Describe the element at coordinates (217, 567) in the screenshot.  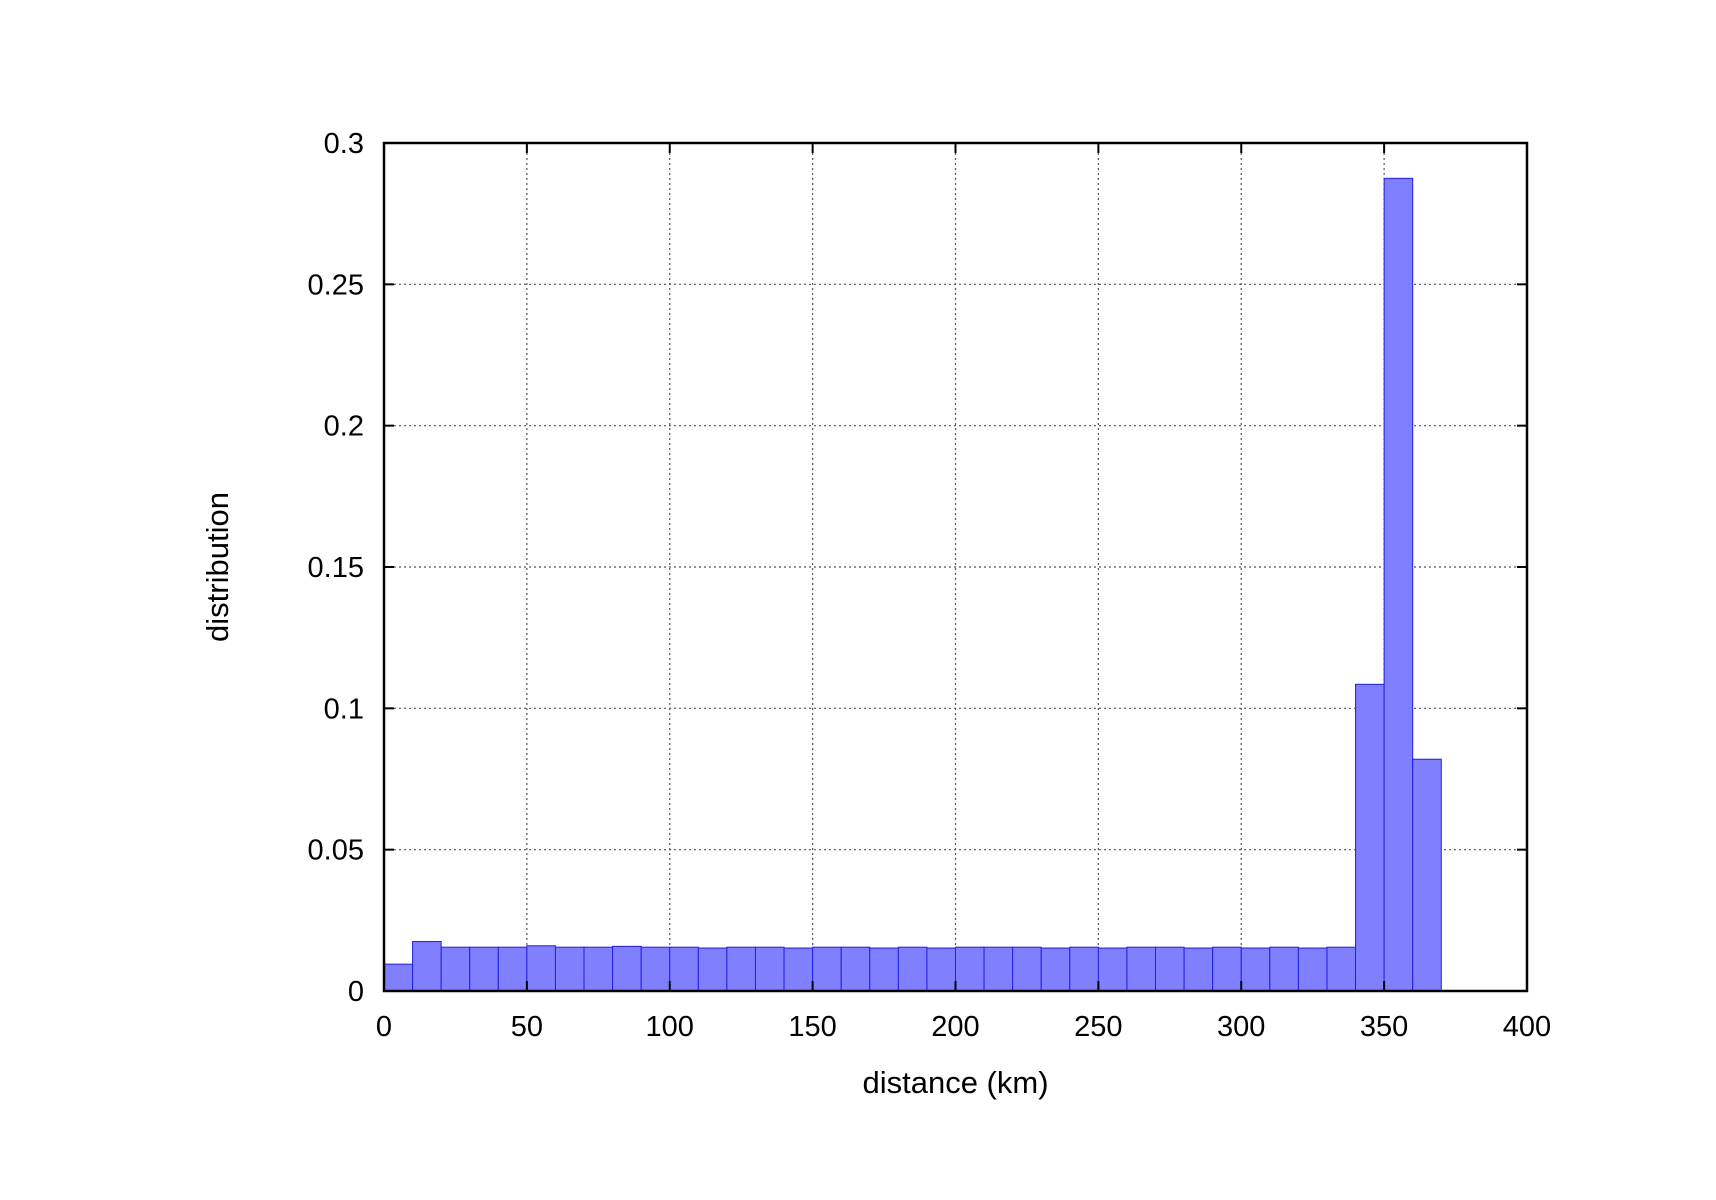
I see `y-axis-title: distribution` at that location.